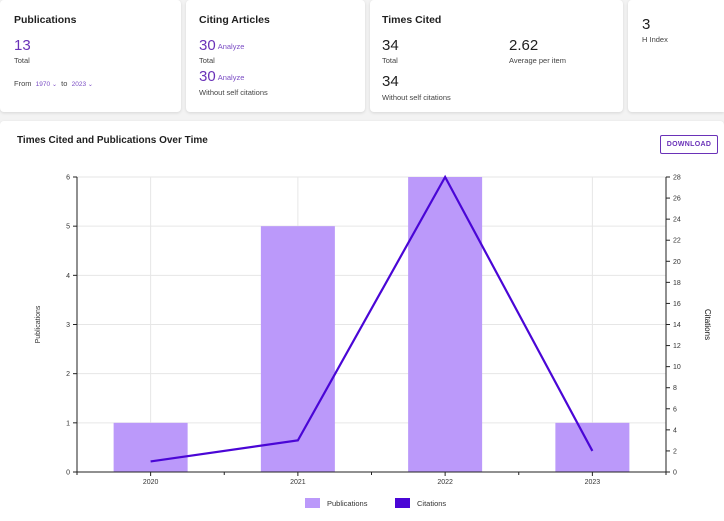 The width and height of the screenshot is (724, 521). What do you see at coordinates (676, 56) in the screenshot?
I see `h-index-card: 3 H Index` at bounding box center [676, 56].